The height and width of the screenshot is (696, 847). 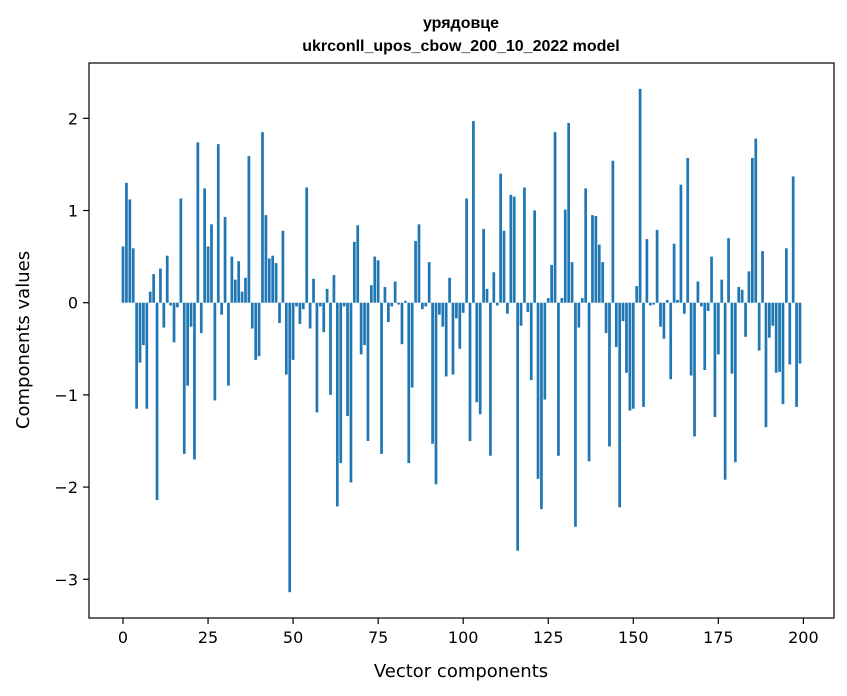 I want to click on x-tick-label: 25, so click(x=208, y=637).